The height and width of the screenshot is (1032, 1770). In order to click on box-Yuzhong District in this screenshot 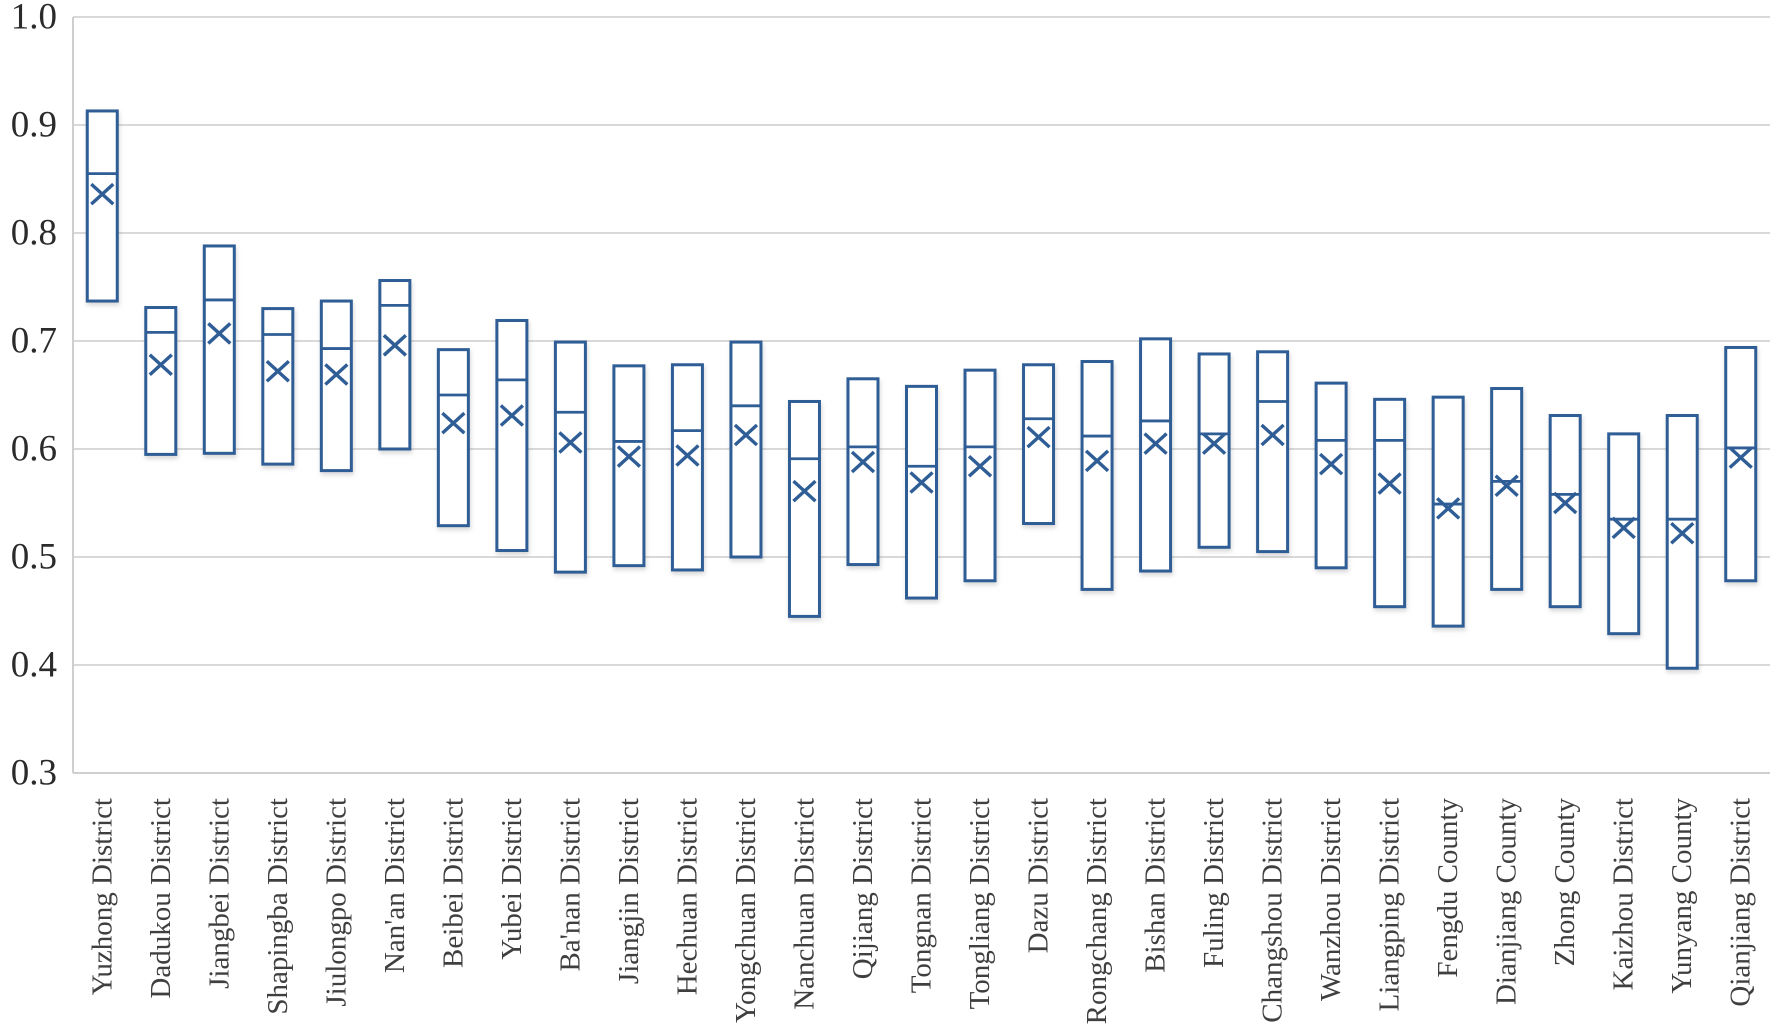, I will do `click(102, 206)`.